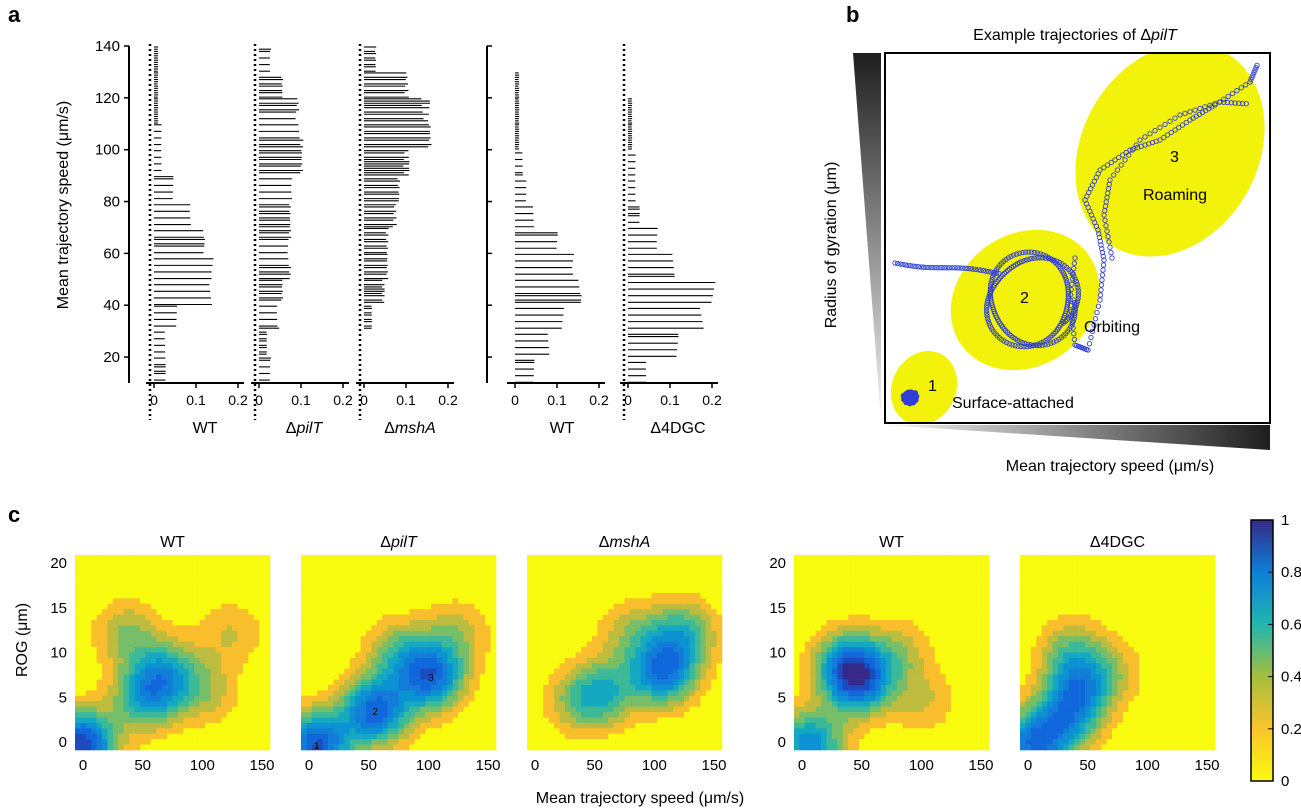 This screenshot has width=1301, height=808. I want to click on region-2-number: 2, so click(1024, 298).